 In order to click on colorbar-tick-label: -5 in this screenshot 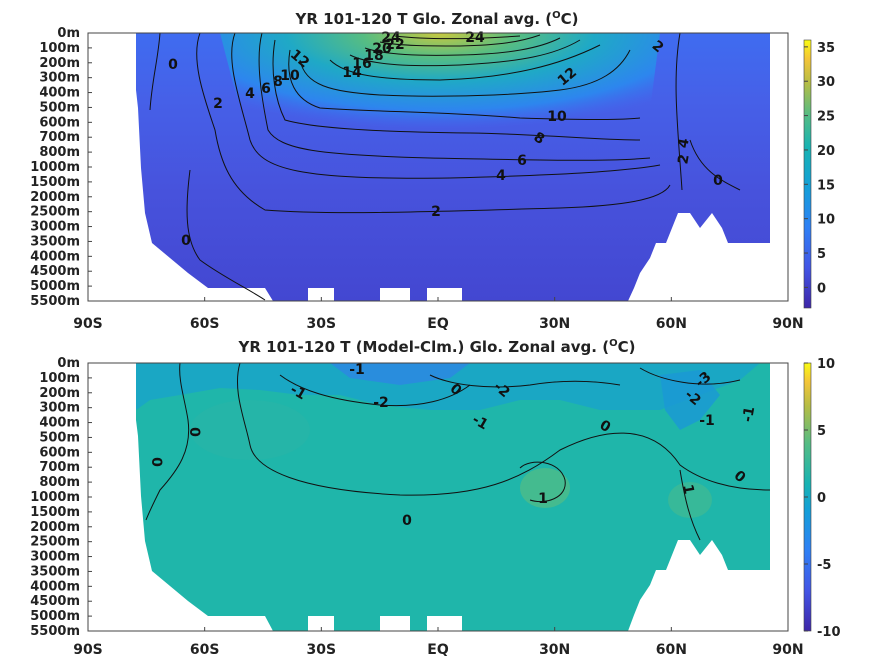, I will do `click(824, 565)`.